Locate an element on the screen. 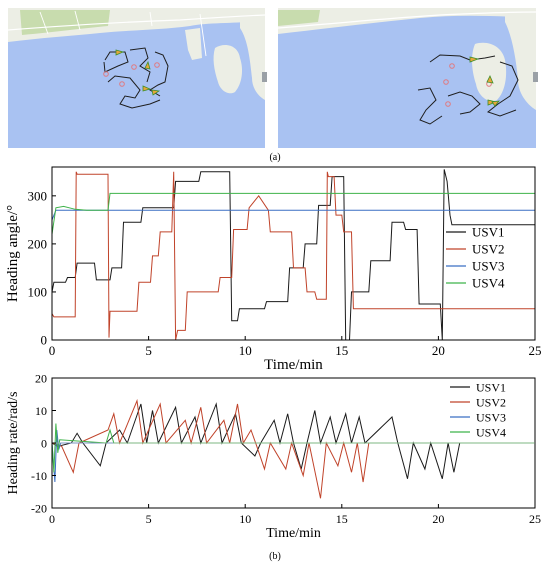  map-coastline-land is located at coordinates (407, 21).